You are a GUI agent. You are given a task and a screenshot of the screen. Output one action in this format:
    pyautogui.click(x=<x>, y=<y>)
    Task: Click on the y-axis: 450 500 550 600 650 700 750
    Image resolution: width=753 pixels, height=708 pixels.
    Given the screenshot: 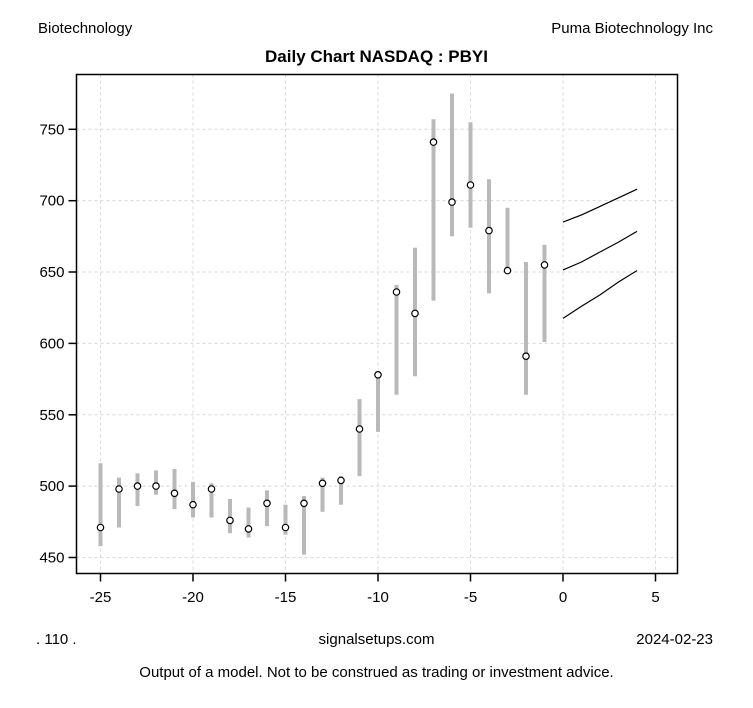 What is the action you would take?
    pyautogui.click(x=58, y=344)
    